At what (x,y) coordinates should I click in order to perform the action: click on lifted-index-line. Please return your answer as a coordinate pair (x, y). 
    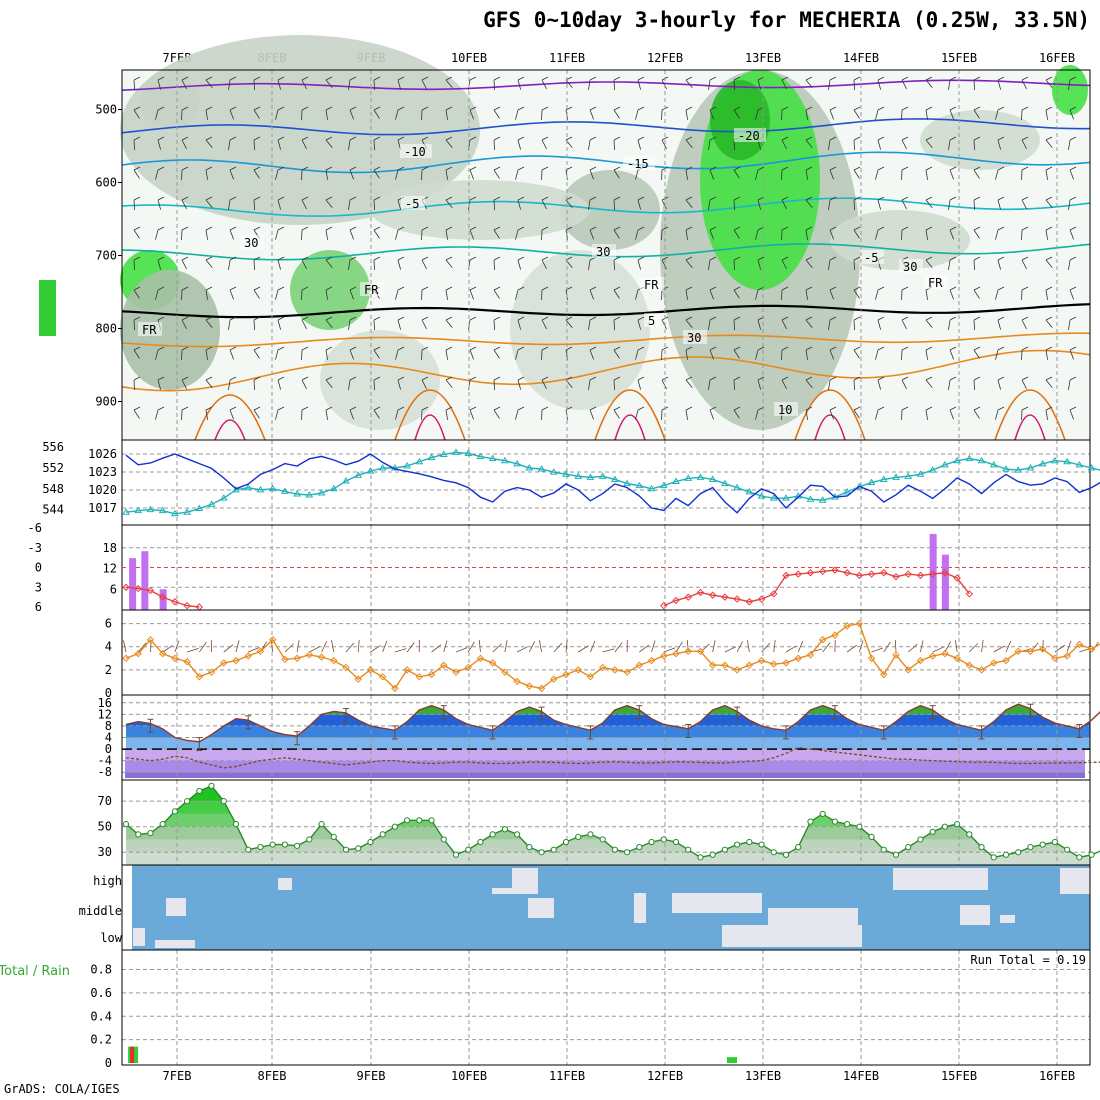
    Looking at the image, I should click on (162, 597).